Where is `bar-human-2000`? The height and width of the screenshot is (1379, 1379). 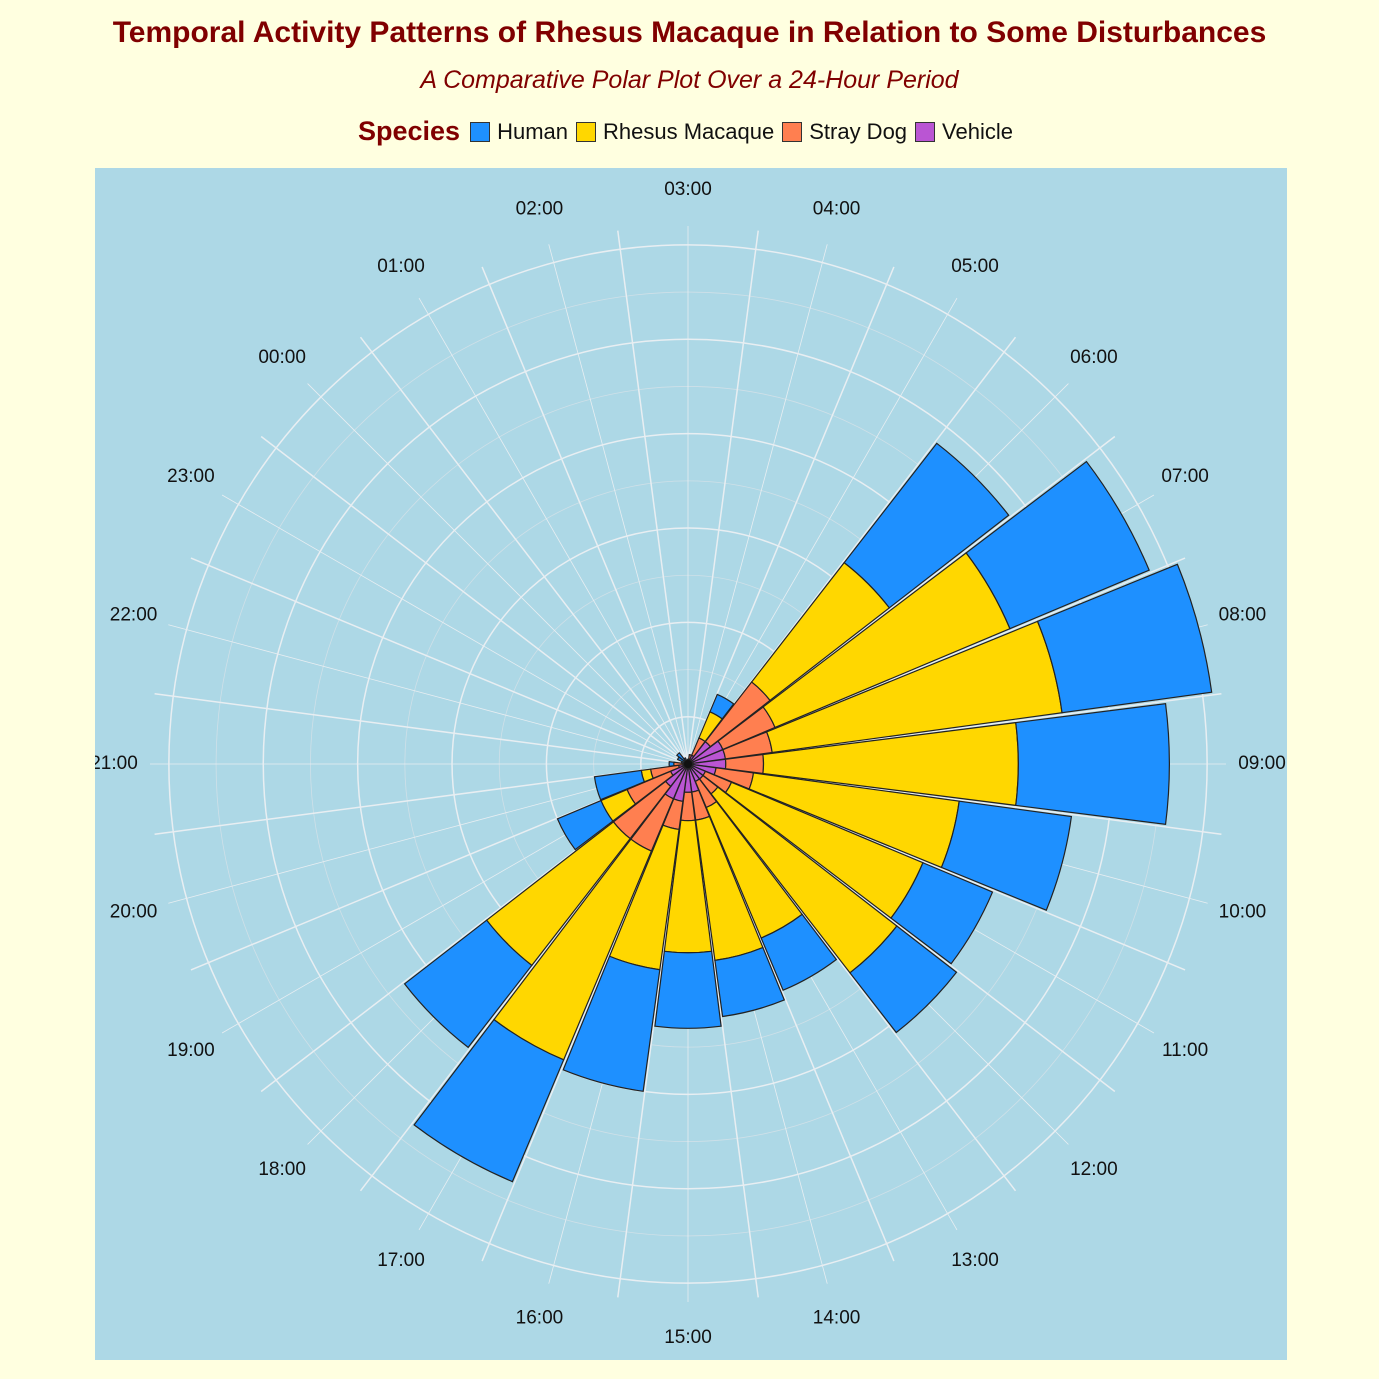
bar-human-2000 is located at coordinates (619, 785).